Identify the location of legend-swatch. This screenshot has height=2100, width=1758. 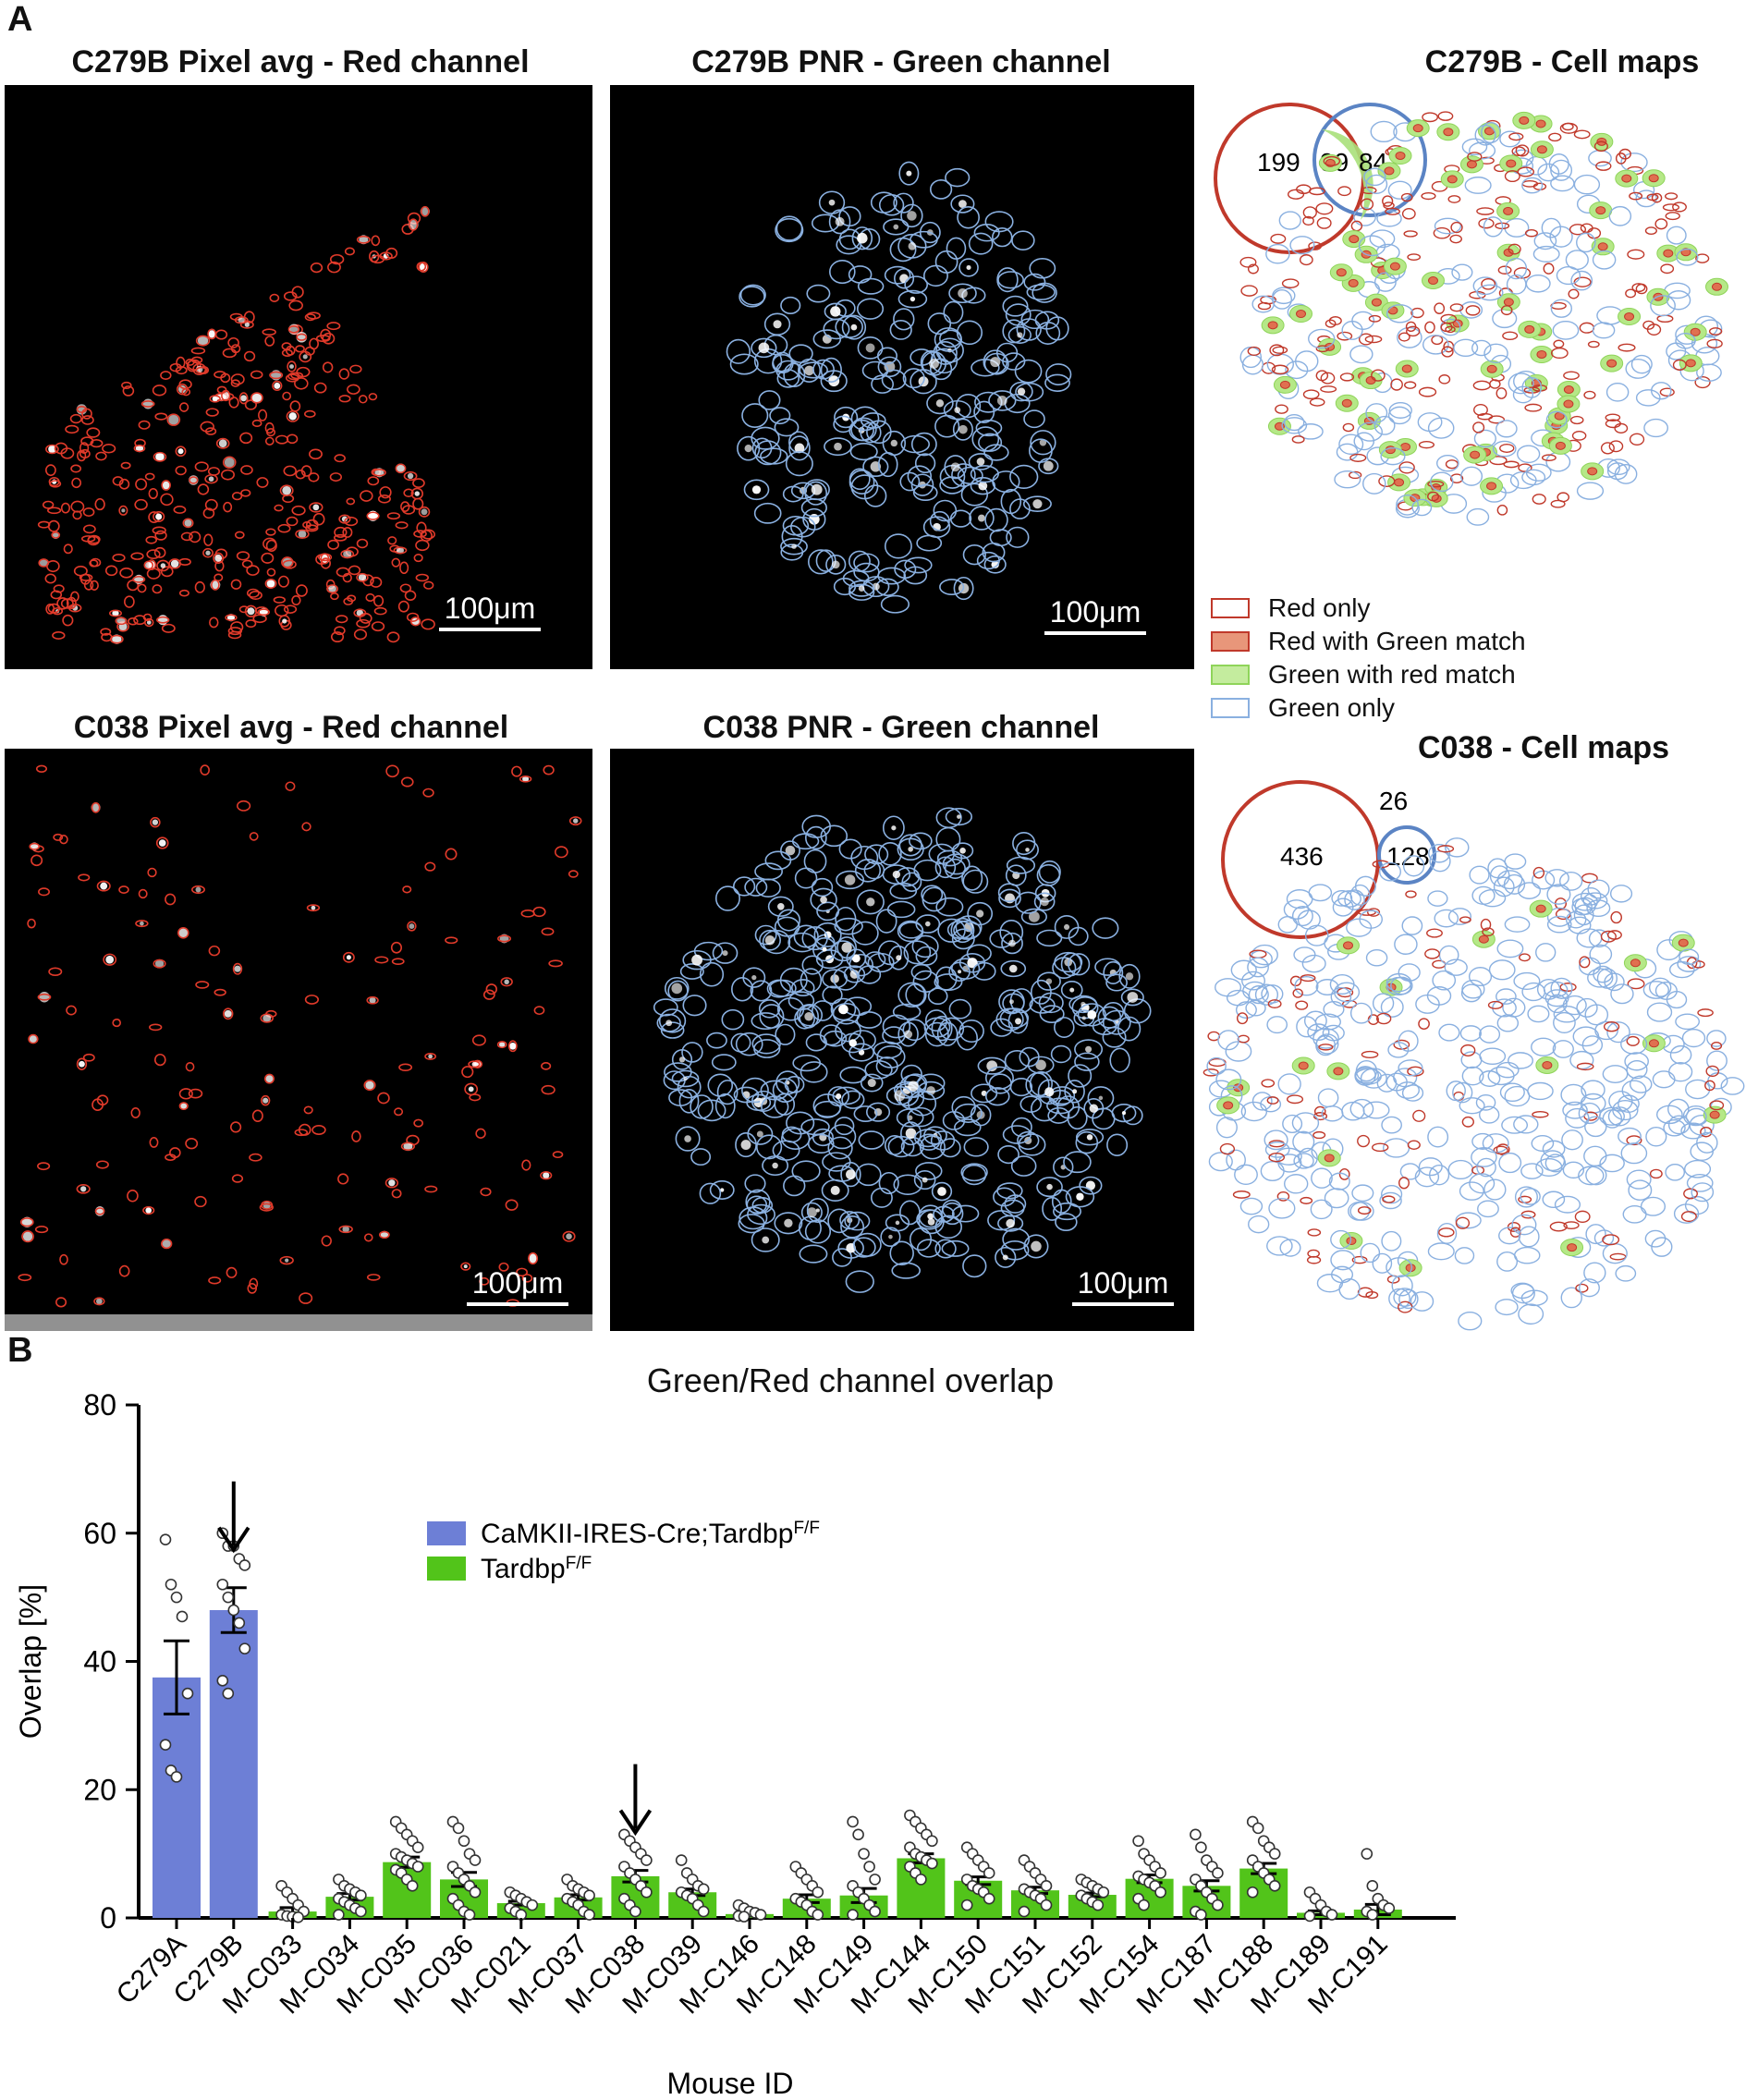
(447, 1533).